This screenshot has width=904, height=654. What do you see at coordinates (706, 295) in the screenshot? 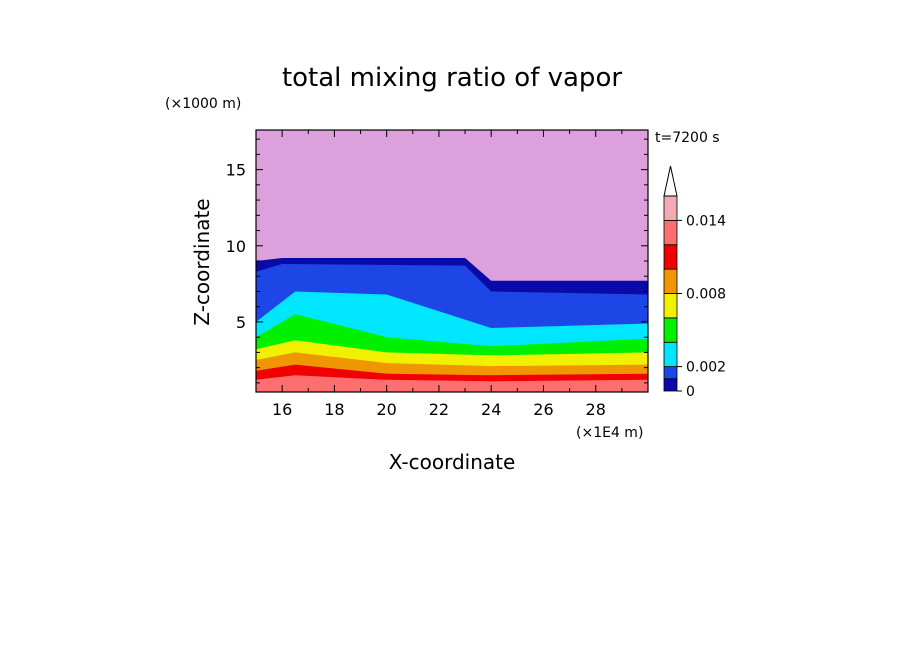
I see `colorbar-tick-label: 0.008` at bounding box center [706, 295].